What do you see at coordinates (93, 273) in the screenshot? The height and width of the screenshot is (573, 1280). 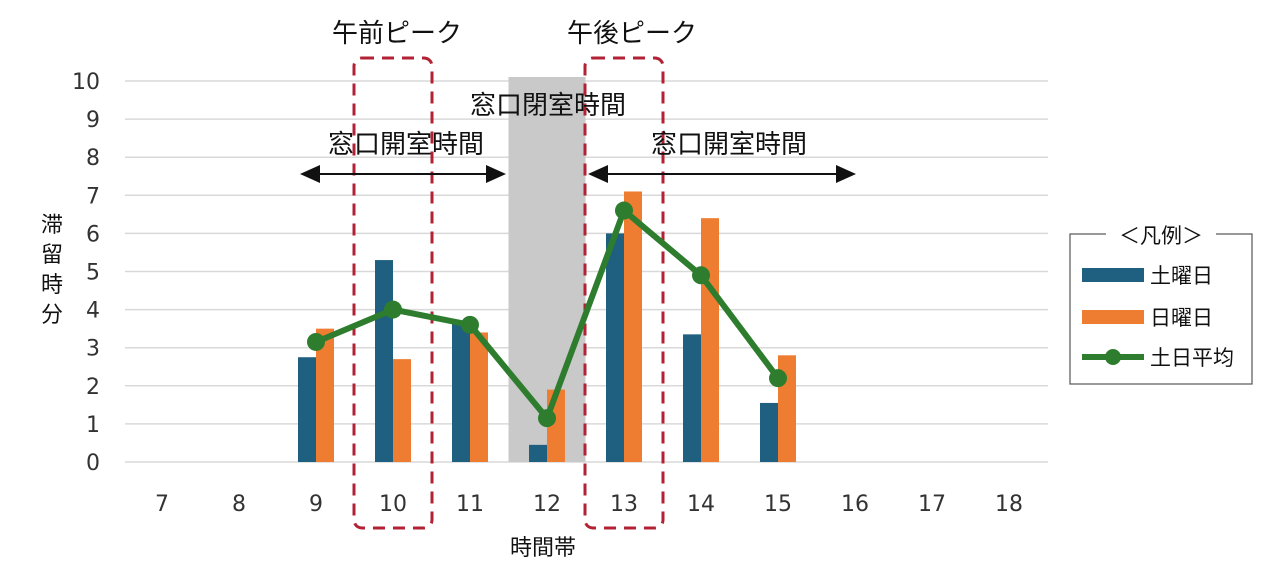 I see `y-tick-label-5: 5` at bounding box center [93, 273].